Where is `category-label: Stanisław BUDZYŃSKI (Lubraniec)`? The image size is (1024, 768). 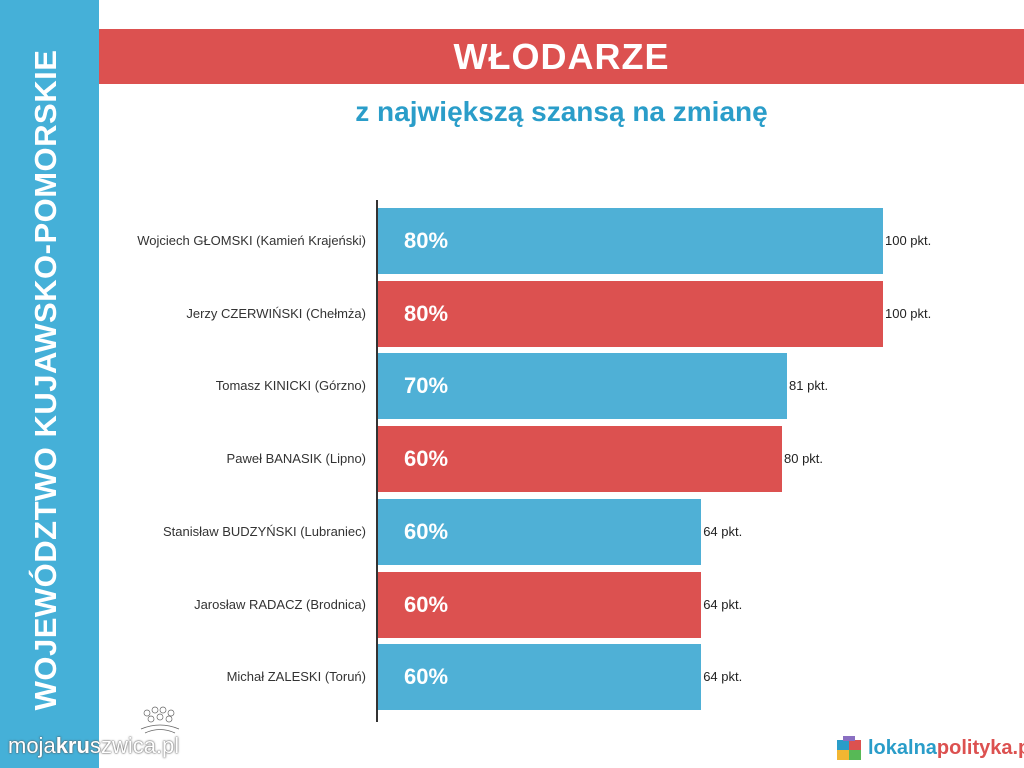
category-label: Stanisław BUDZYŃSKI (Lubraniec) is located at coordinates (264, 531).